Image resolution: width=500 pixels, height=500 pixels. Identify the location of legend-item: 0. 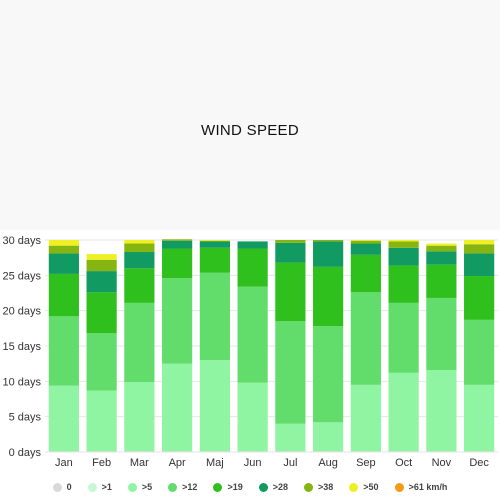
(62, 487).